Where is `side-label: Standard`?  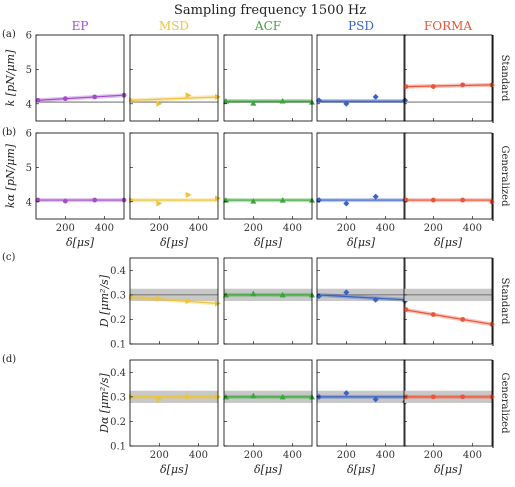
side-label: Standard is located at coordinates (504, 301).